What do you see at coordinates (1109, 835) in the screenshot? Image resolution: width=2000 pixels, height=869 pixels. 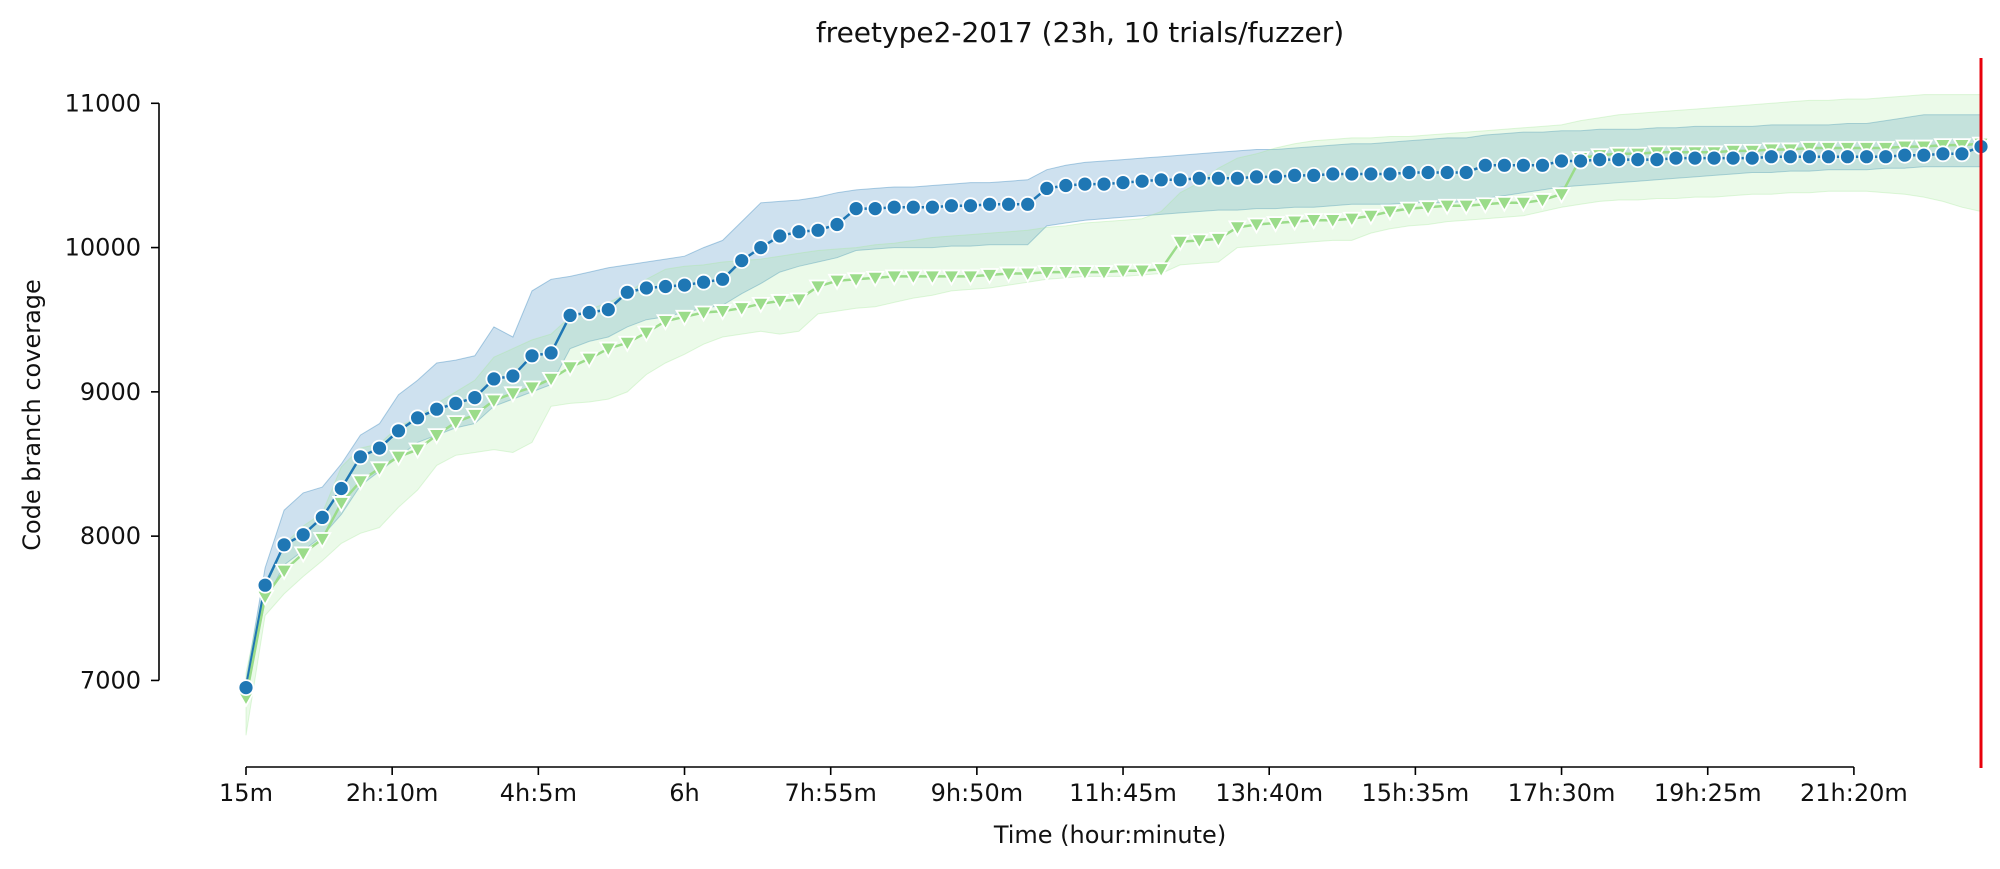 I see `x-axis-label: Time (hour:minute)` at bounding box center [1109, 835].